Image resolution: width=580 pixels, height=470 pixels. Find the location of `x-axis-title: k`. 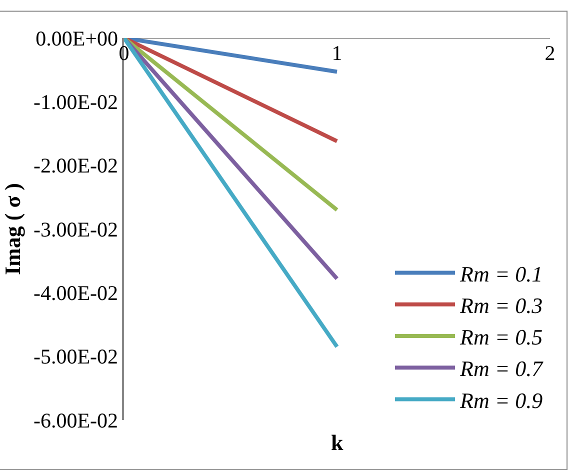

x-axis-title: k is located at coordinates (337, 442).